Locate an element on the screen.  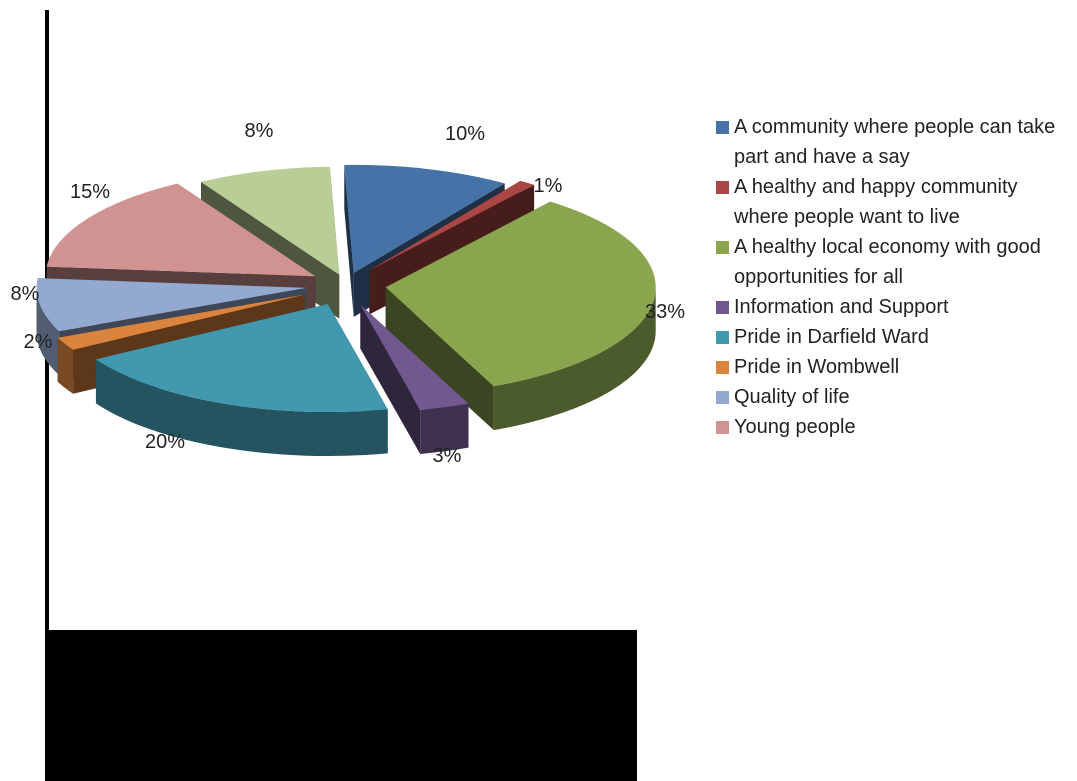
legend-item-8: Young people is located at coordinates (892, 427).